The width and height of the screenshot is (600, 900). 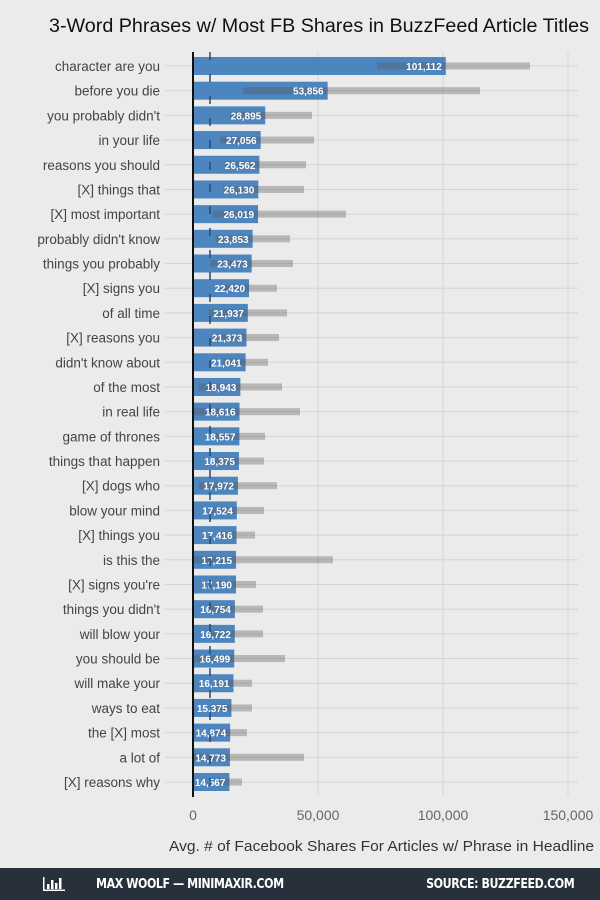 What do you see at coordinates (318, 815) in the screenshot?
I see `x-tick-label: 50,000` at bounding box center [318, 815].